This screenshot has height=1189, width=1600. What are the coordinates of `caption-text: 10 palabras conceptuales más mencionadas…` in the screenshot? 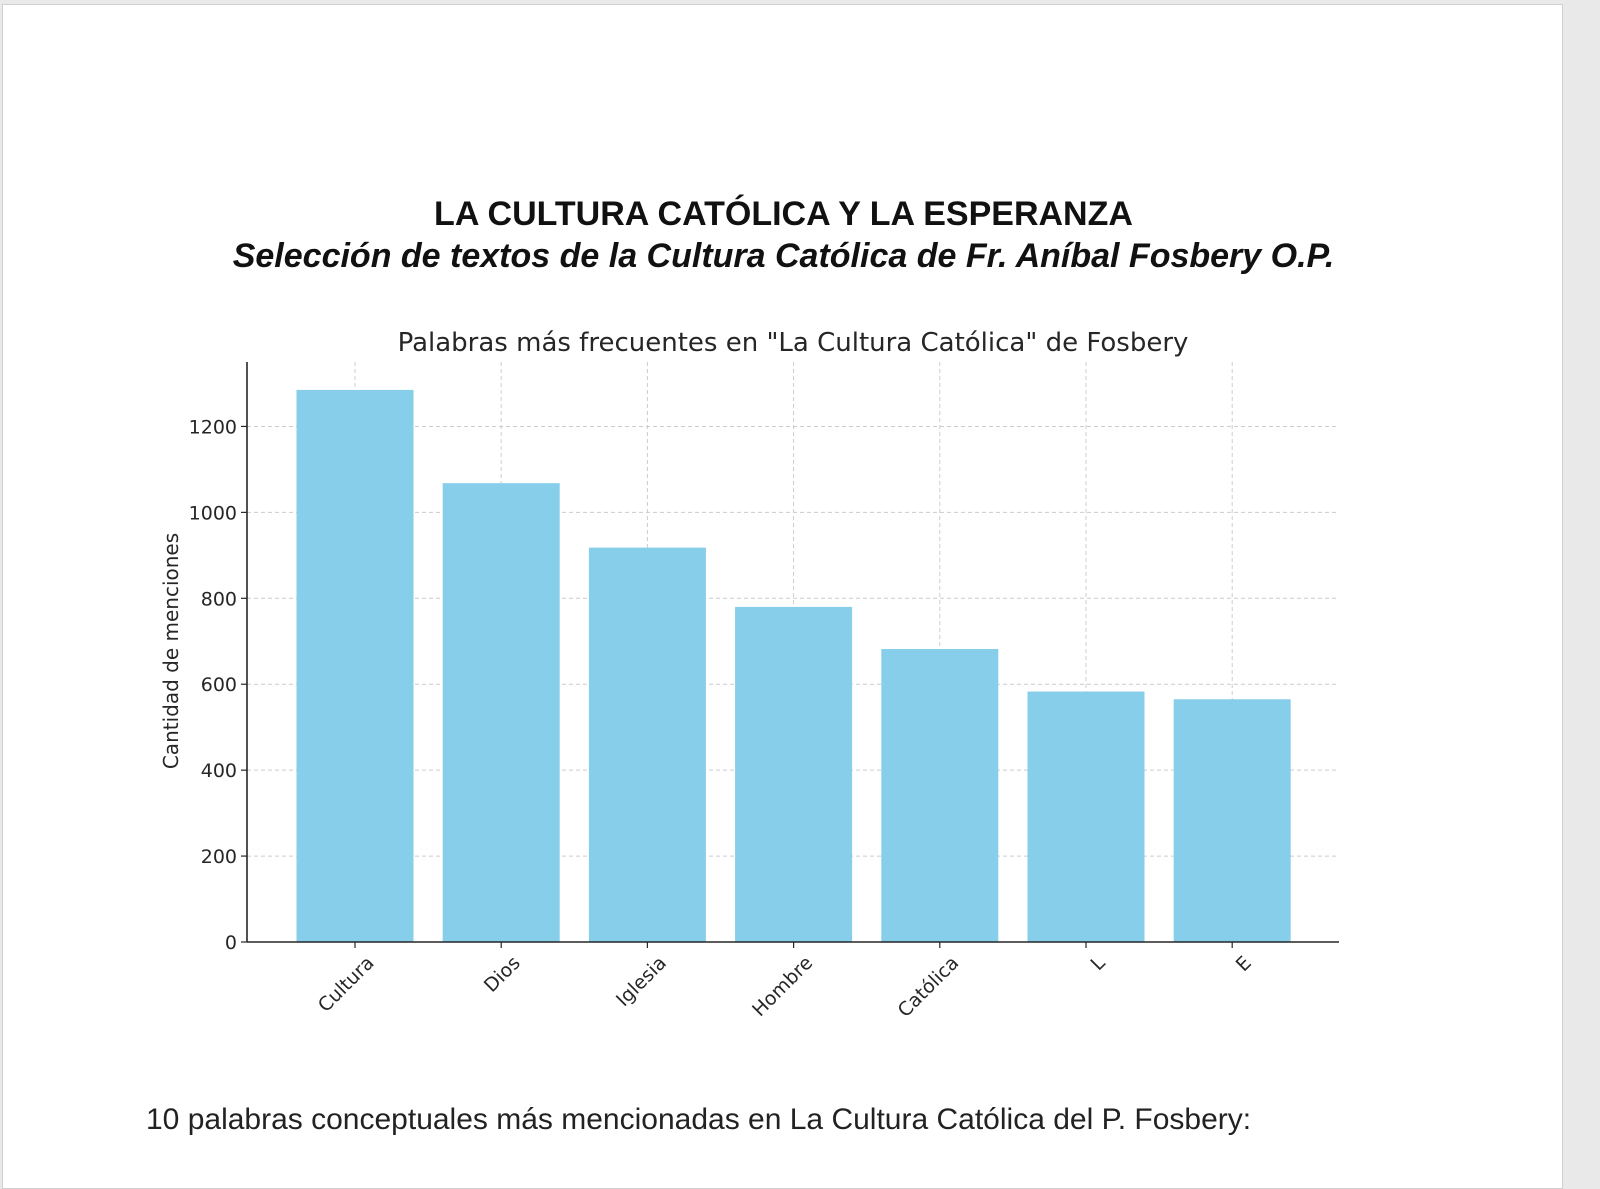 It's located at (699, 1119).